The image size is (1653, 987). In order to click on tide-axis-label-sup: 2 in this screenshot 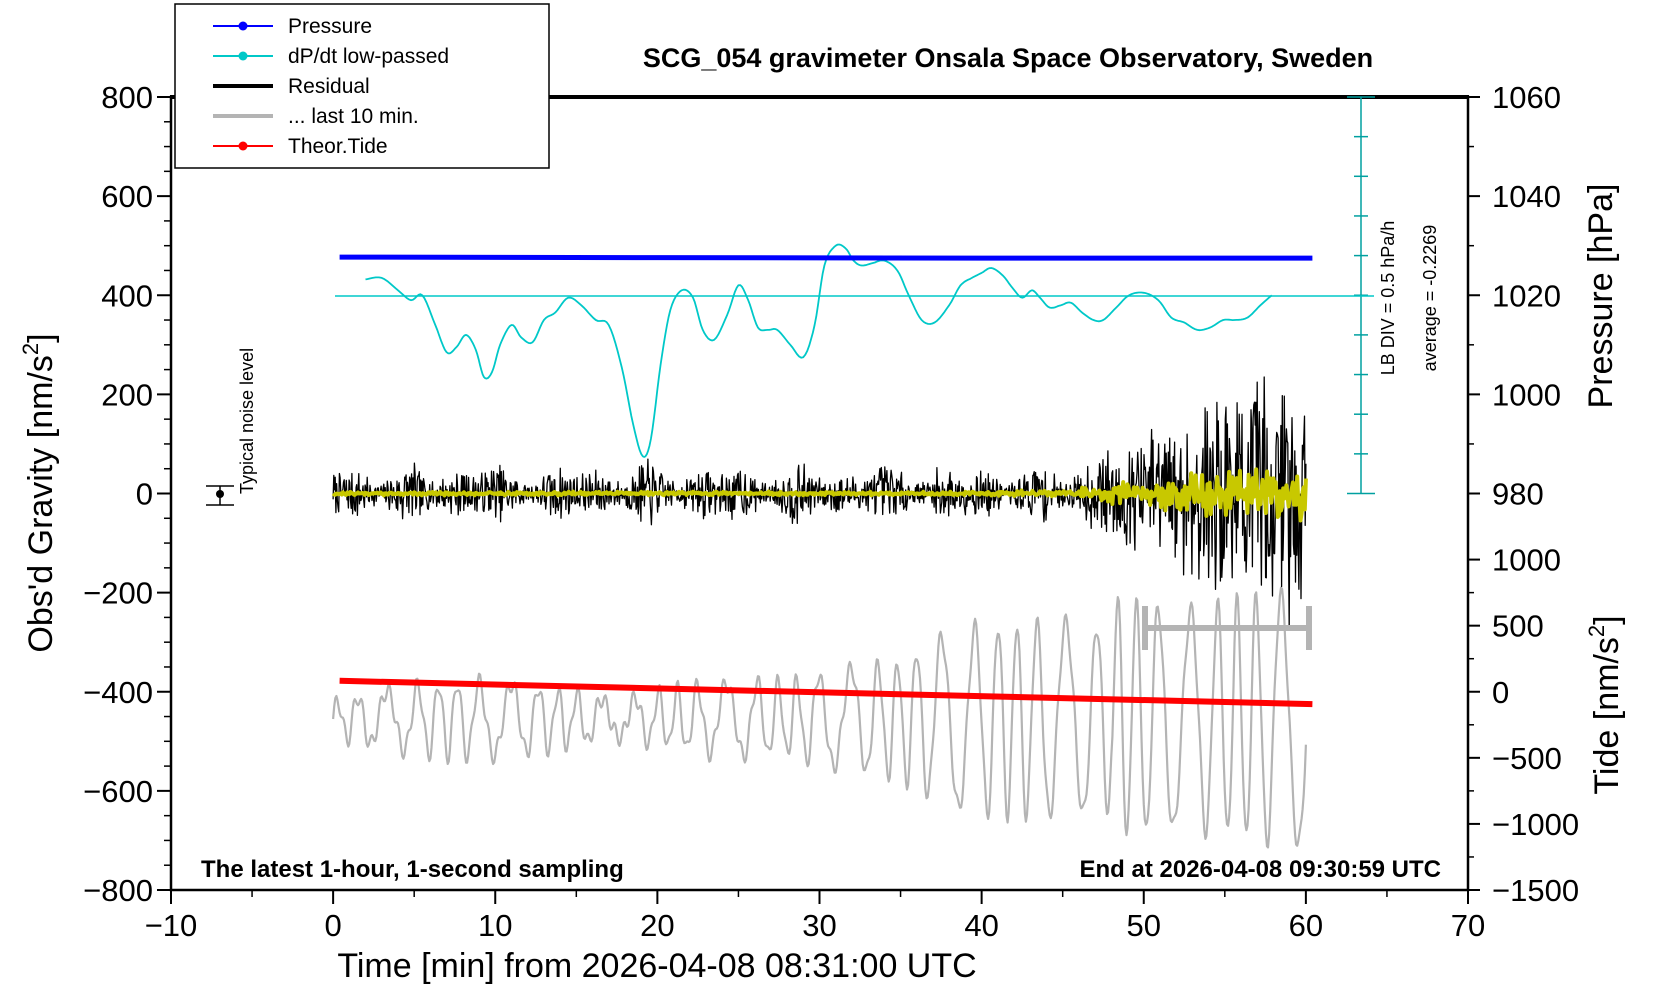, I will do `click(1596, 631)`.